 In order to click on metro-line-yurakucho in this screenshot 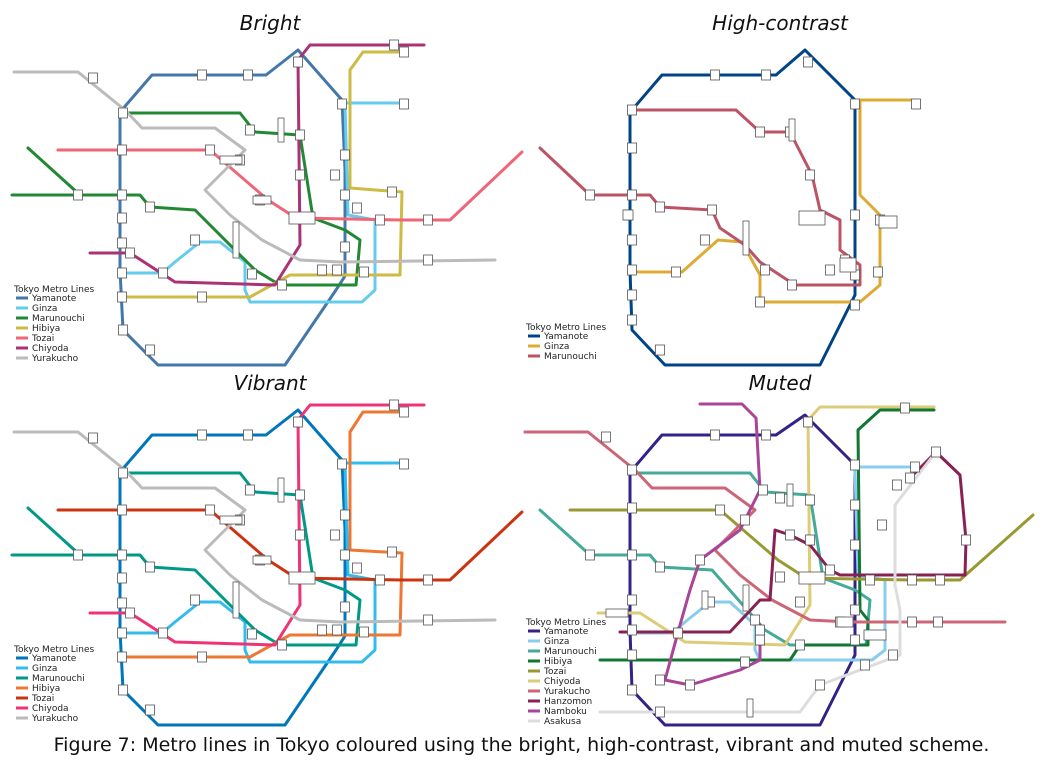, I will do `click(254, 527)`.